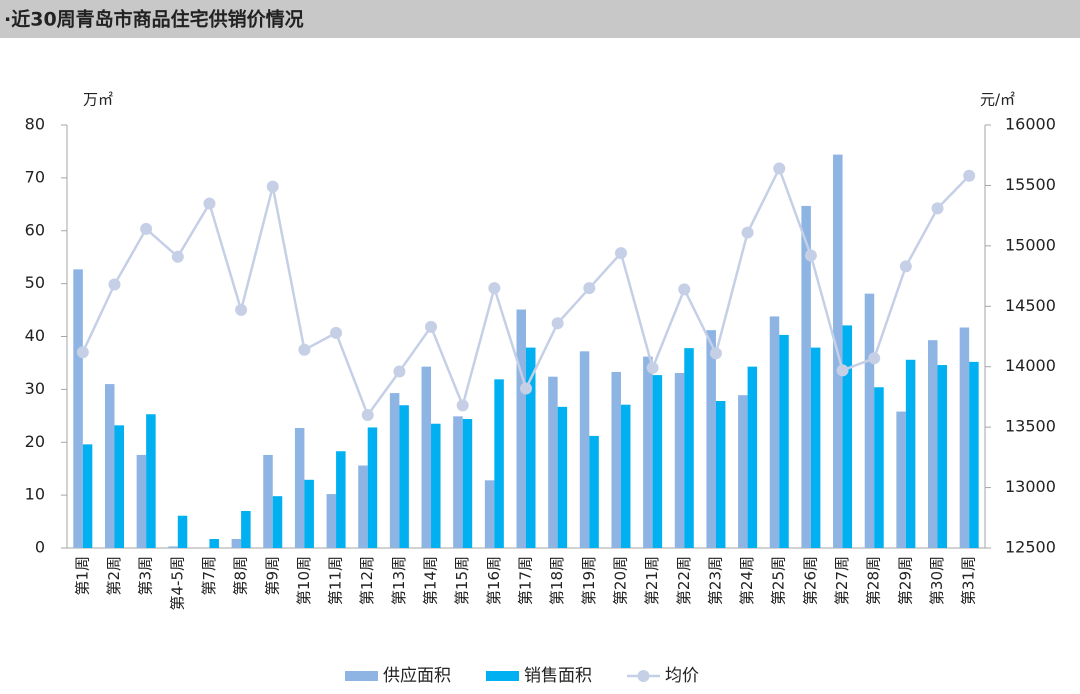 Image resolution: width=1080 pixels, height=694 pixels. Describe the element at coordinates (1030, 486) in the screenshot. I see `y2-tick-label: 13000` at that location.